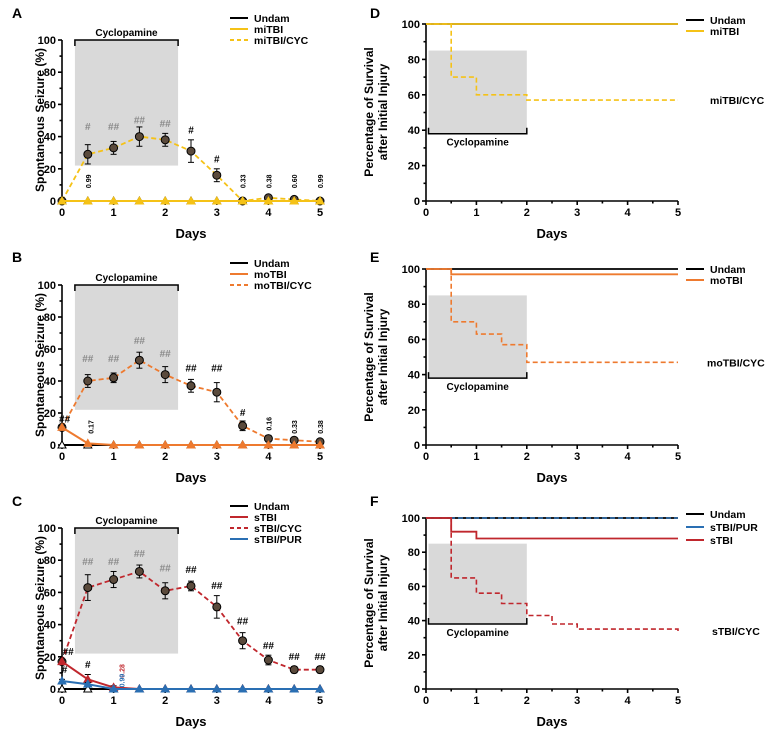 The width and height of the screenshot is (772, 743). I want to click on panel-letter: B, so click(17, 257).